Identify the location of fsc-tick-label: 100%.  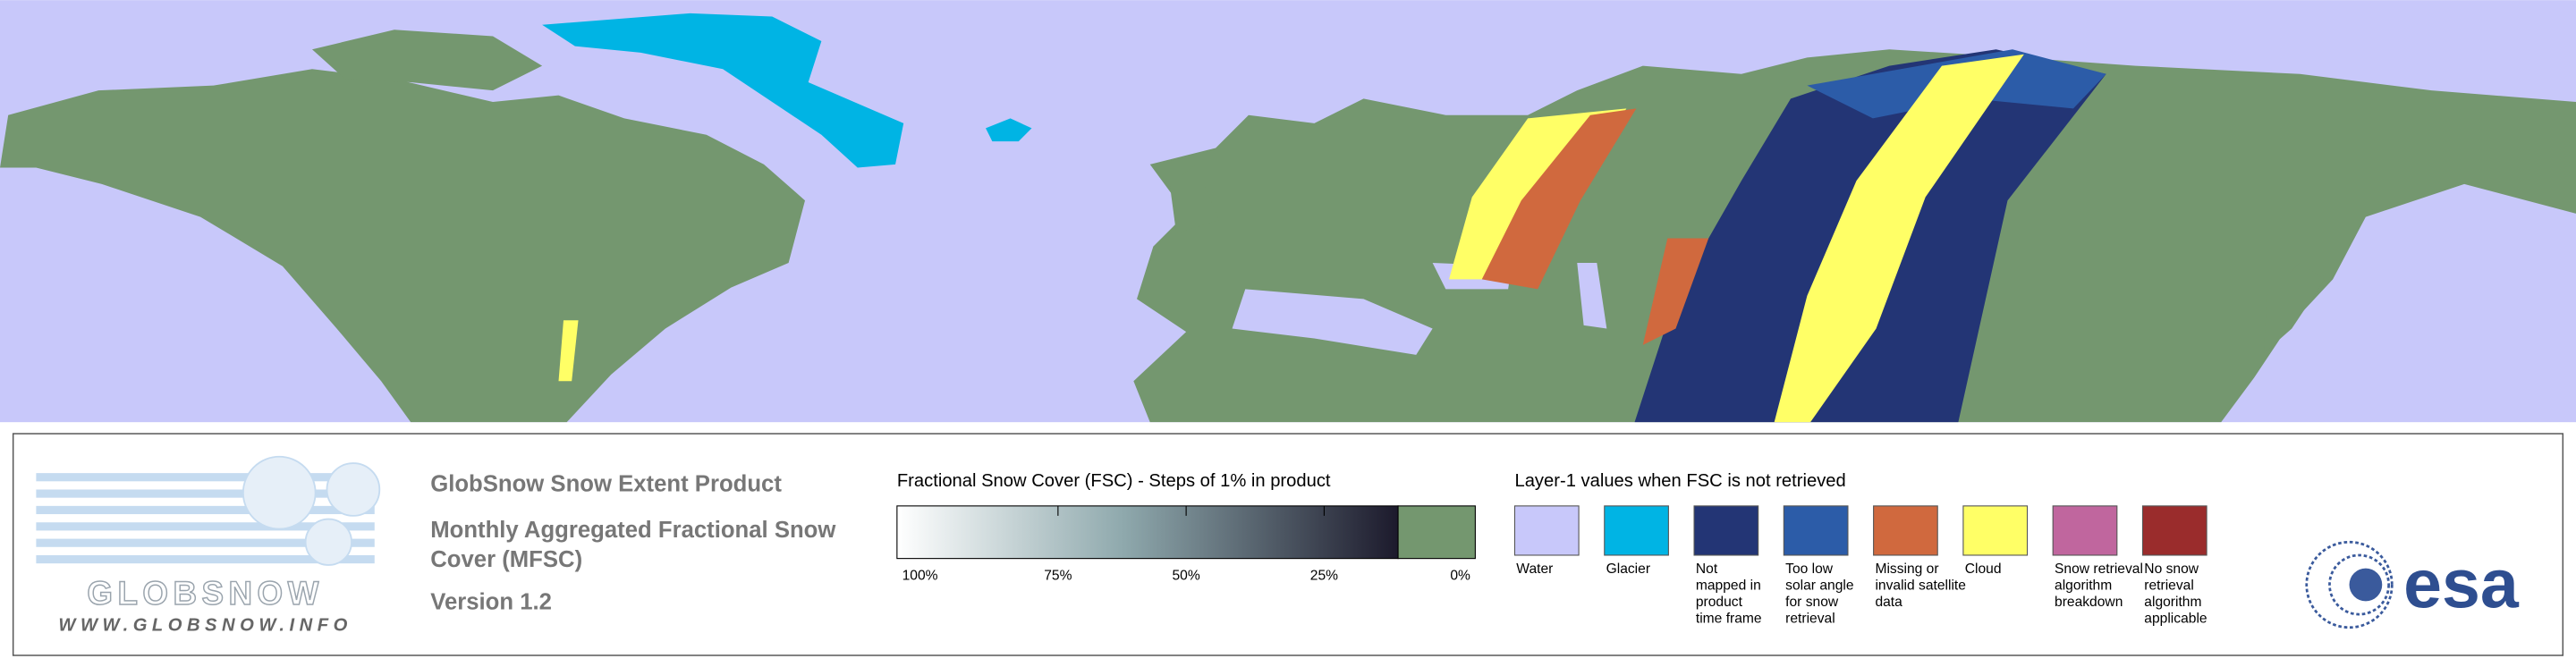
(920, 576).